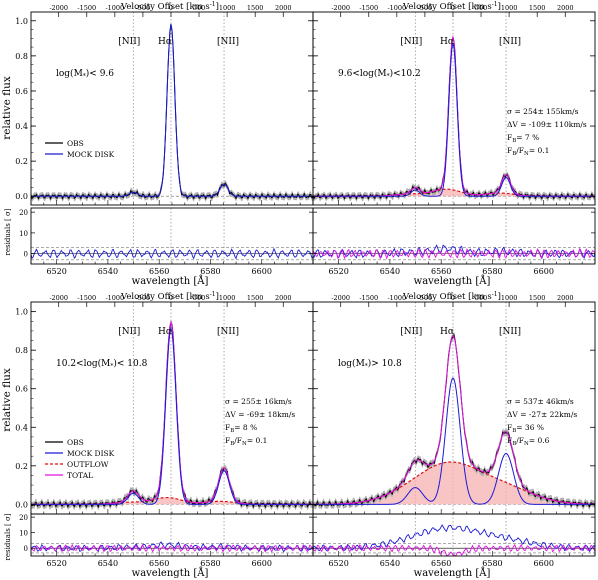 This screenshot has height=580, width=598. I want to click on ylabel-resid-top: residuals [ σ], so click(8, 231).